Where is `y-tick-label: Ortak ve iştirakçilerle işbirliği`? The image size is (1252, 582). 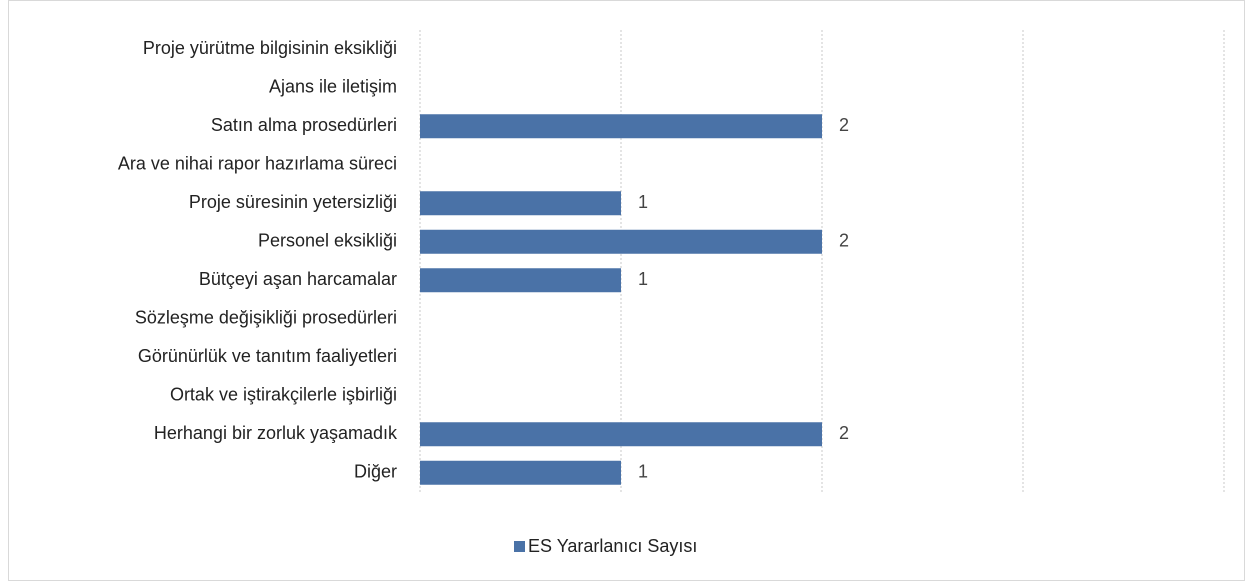 y-tick-label: Ortak ve iştirakçilerle işbirliği is located at coordinates (283, 395).